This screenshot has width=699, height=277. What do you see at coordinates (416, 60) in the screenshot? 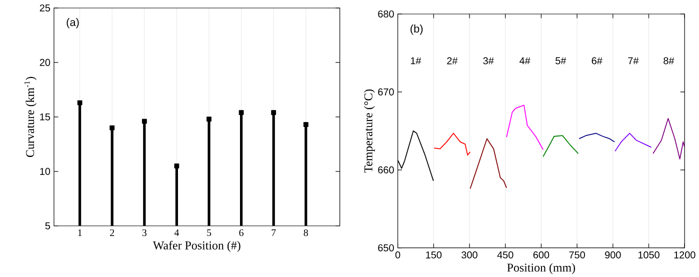
I see `annotation: 1#` at bounding box center [416, 60].